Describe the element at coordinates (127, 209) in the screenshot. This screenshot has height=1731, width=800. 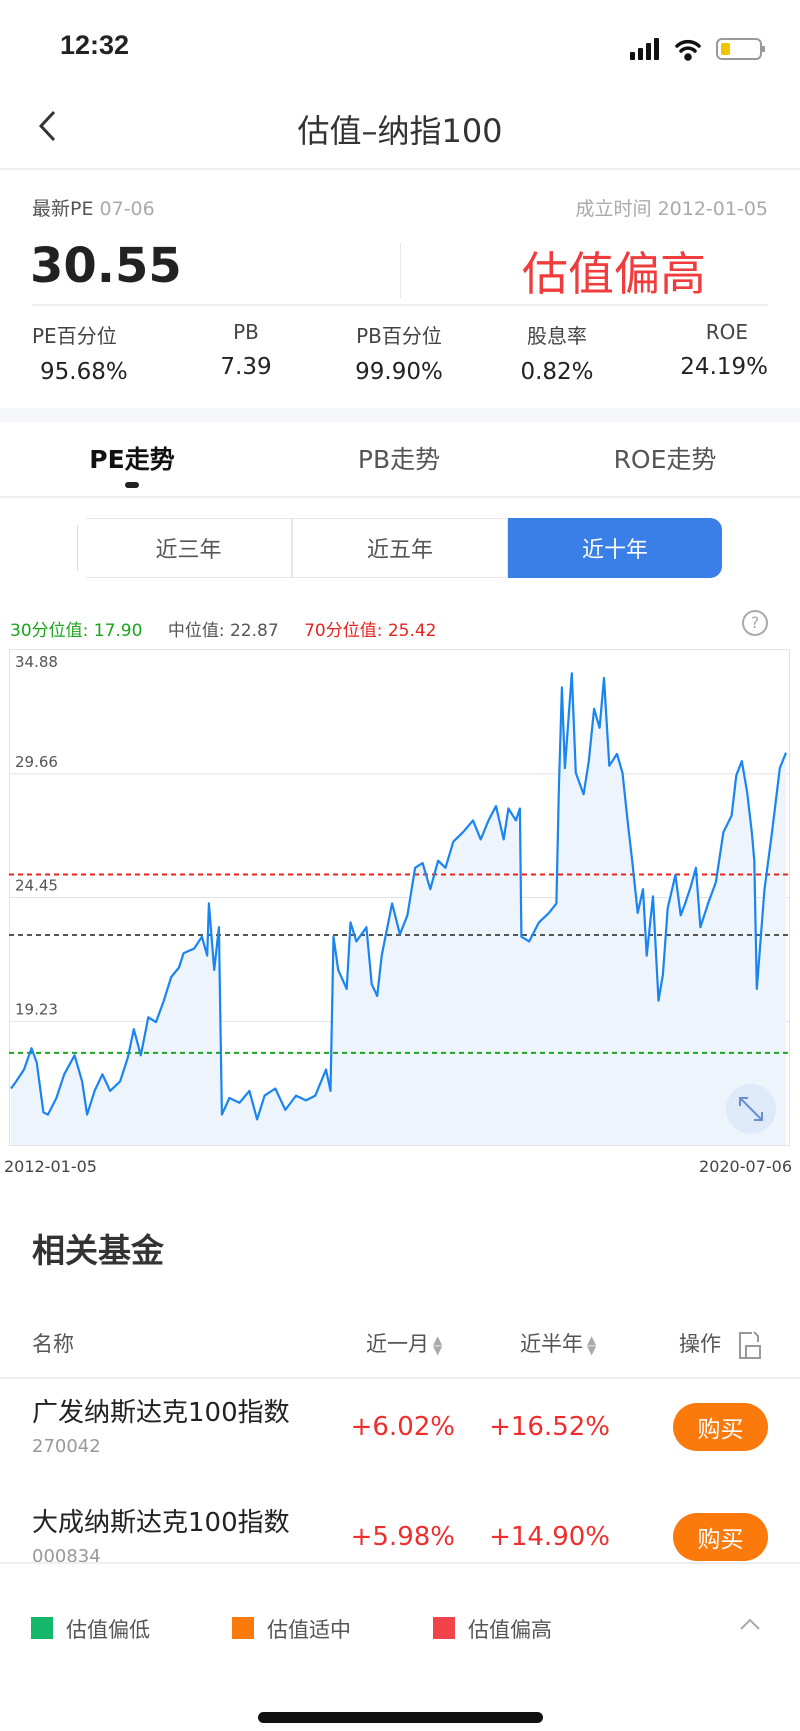
I see `latest-pe-date: 07-06` at that location.